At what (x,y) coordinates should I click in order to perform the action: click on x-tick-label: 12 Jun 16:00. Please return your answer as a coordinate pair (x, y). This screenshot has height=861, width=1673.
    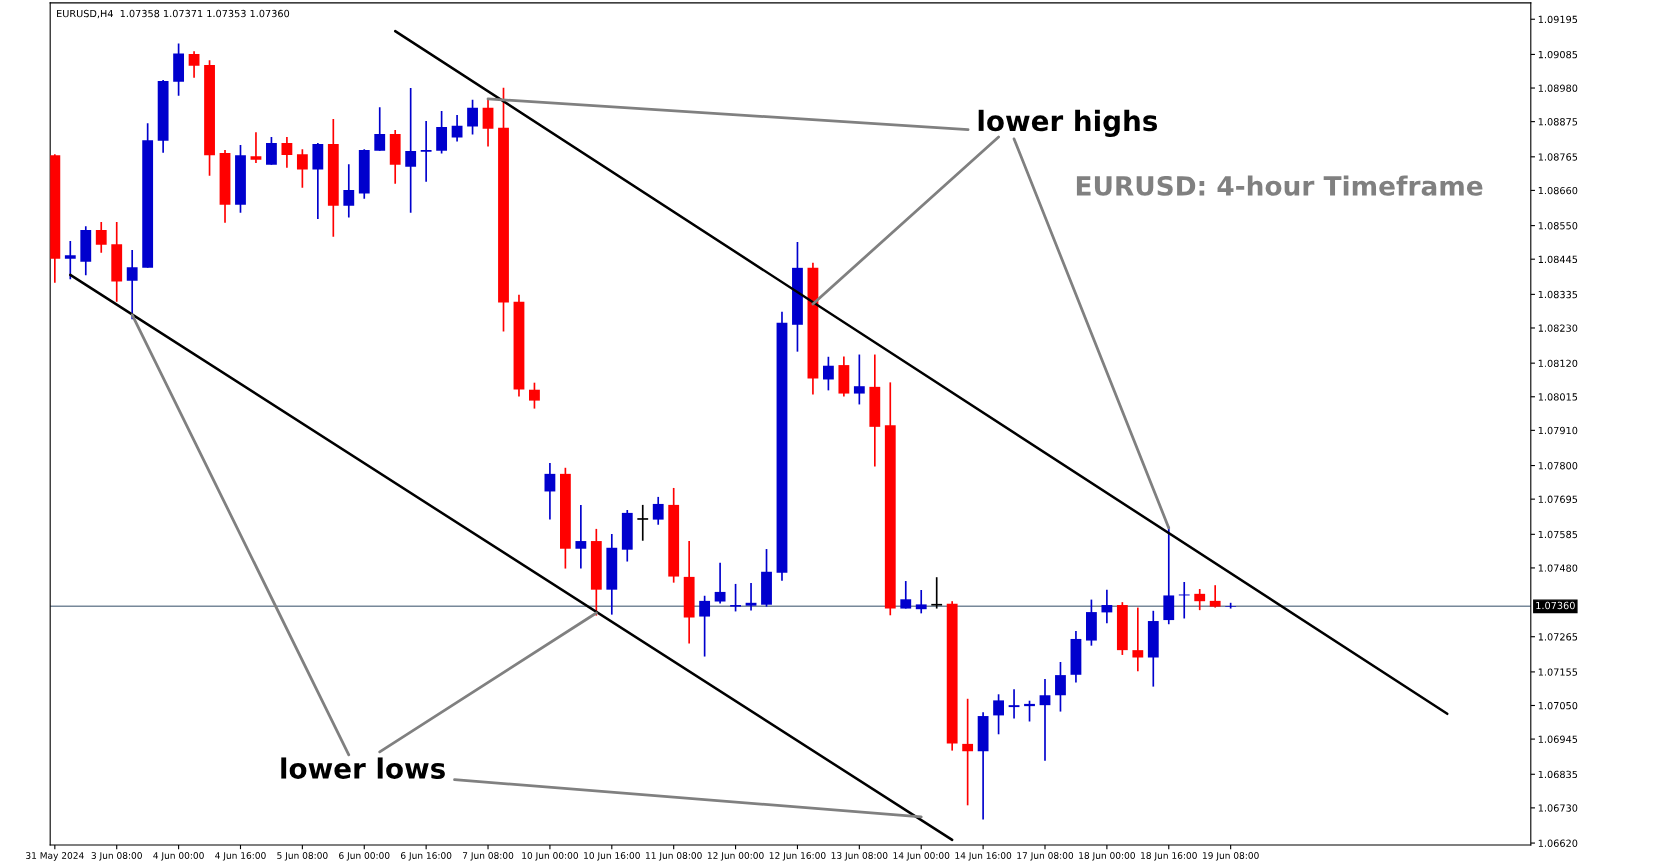
    Looking at the image, I should click on (797, 856).